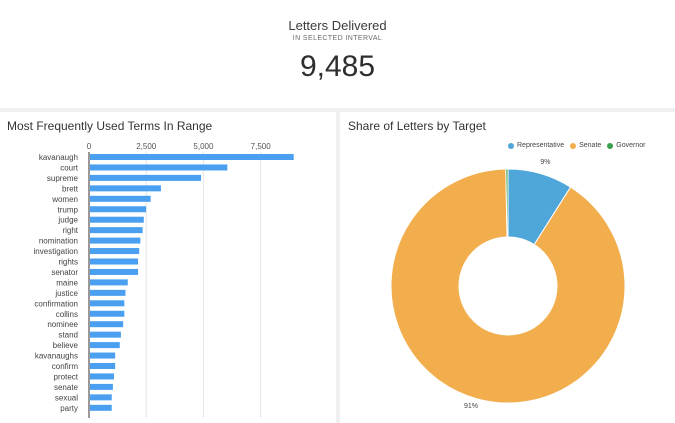  I want to click on category-label: trump, so click(68, 209).